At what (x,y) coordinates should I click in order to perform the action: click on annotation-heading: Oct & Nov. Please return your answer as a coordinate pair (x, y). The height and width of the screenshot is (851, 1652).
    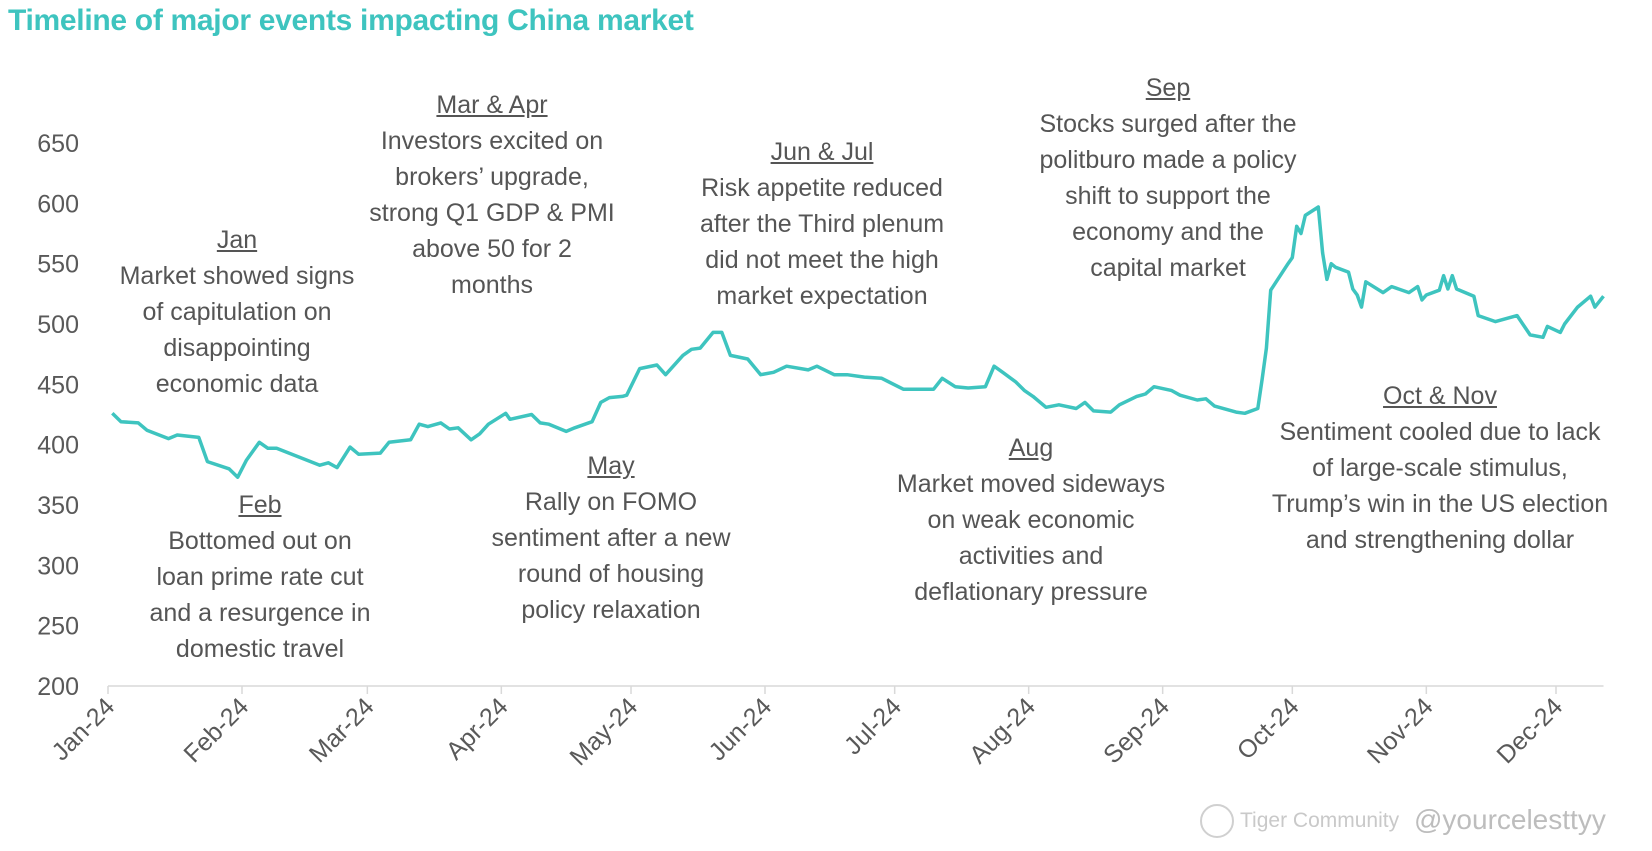
    Looking at the image, I should click on (1440, 396).